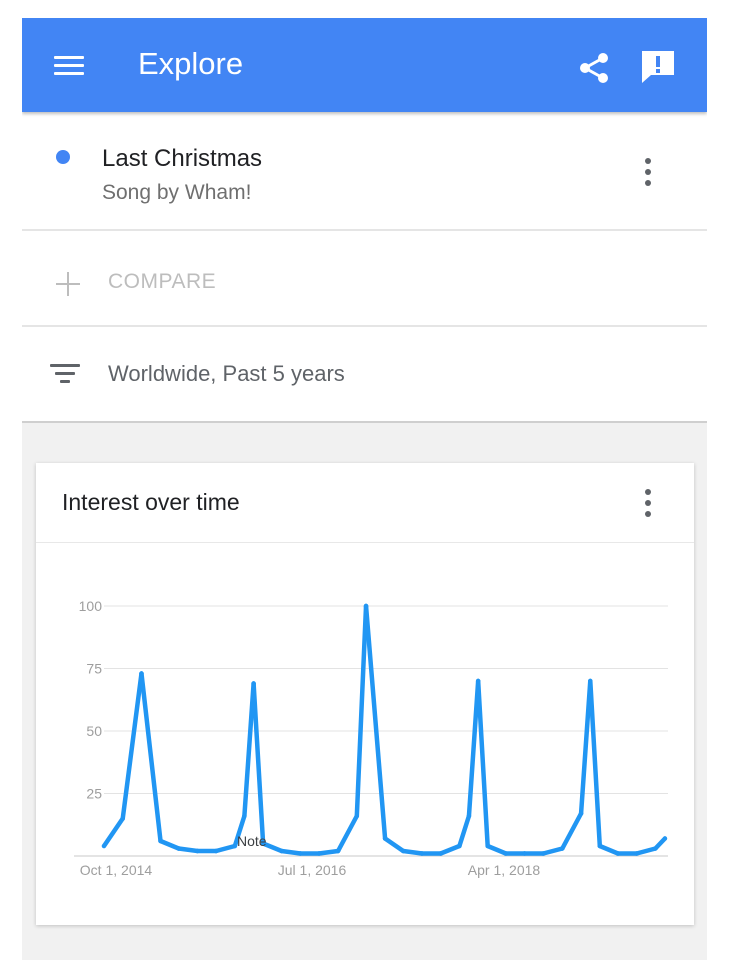 The height and width of the screenshot is (960, 742). What do you see at coordinates (162, 281) in the screenshot?
I see `compare-label: COMPARE` at bounding box center [162, 281].